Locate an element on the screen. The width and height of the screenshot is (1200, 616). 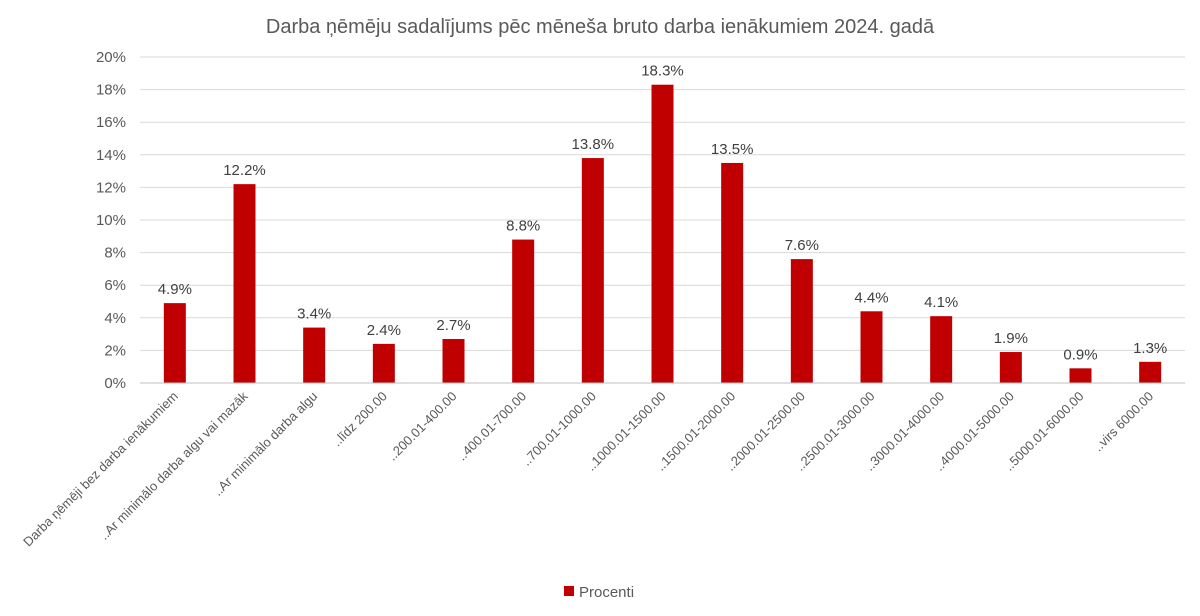
data-label: 7.6% is located at coordinates (802, 245).